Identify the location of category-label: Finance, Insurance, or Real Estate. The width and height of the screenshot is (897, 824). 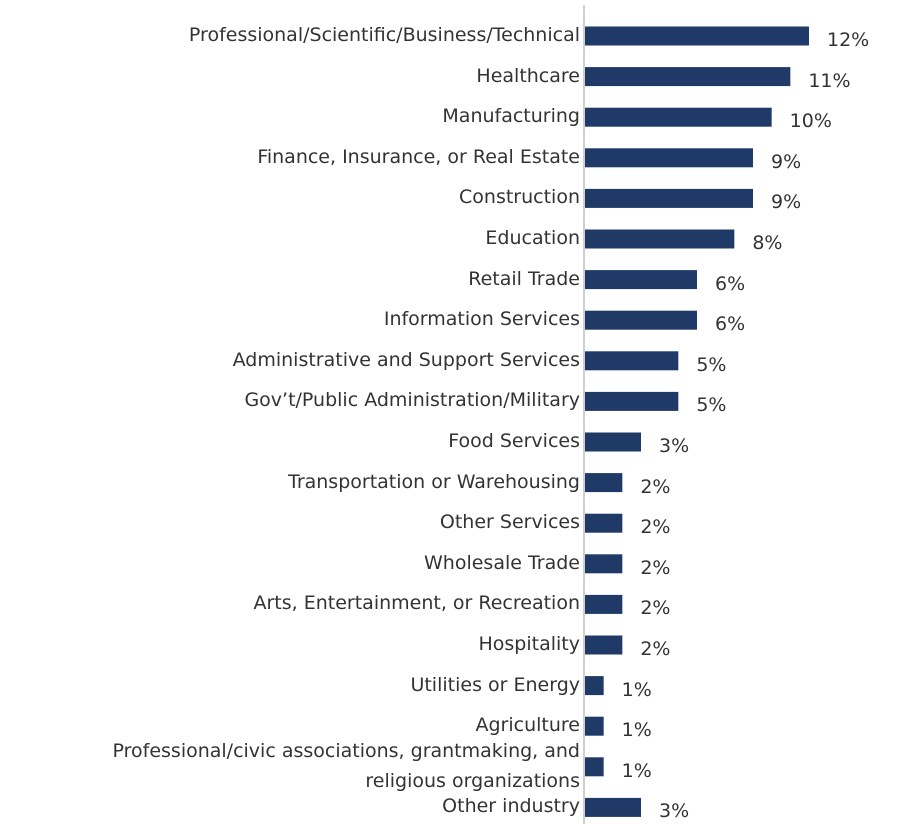
(418, 156).